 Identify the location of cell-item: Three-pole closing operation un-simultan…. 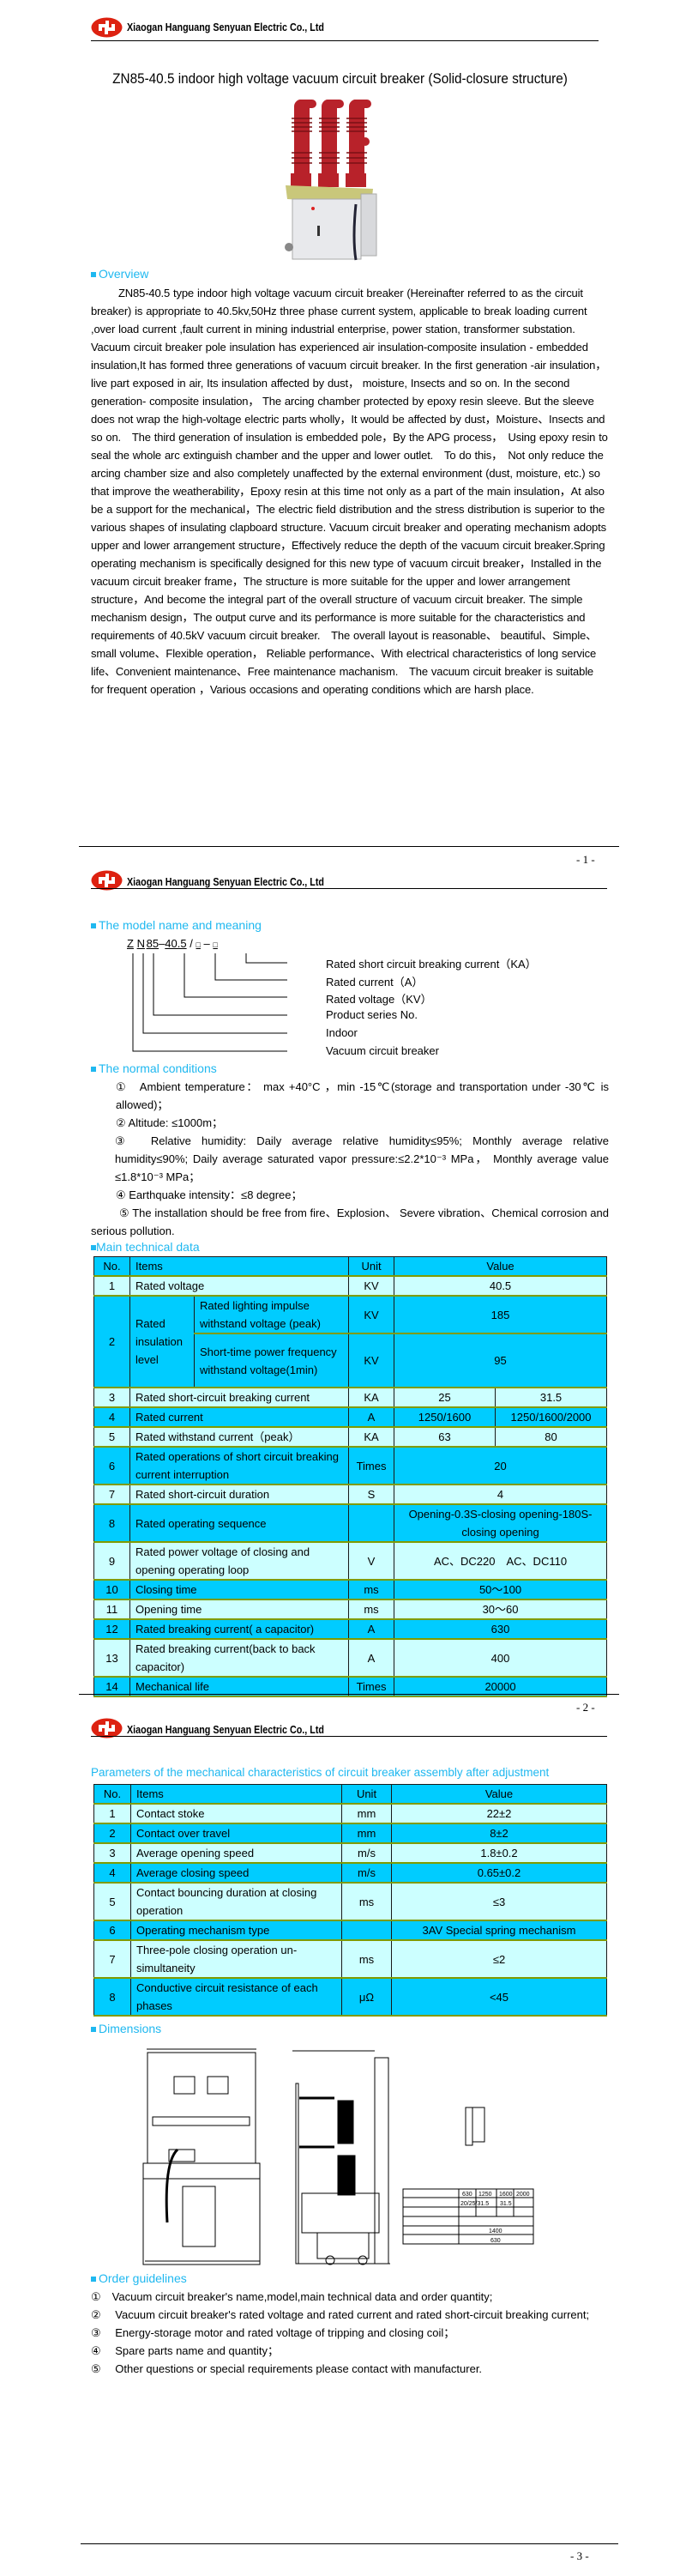
(236, 1959).